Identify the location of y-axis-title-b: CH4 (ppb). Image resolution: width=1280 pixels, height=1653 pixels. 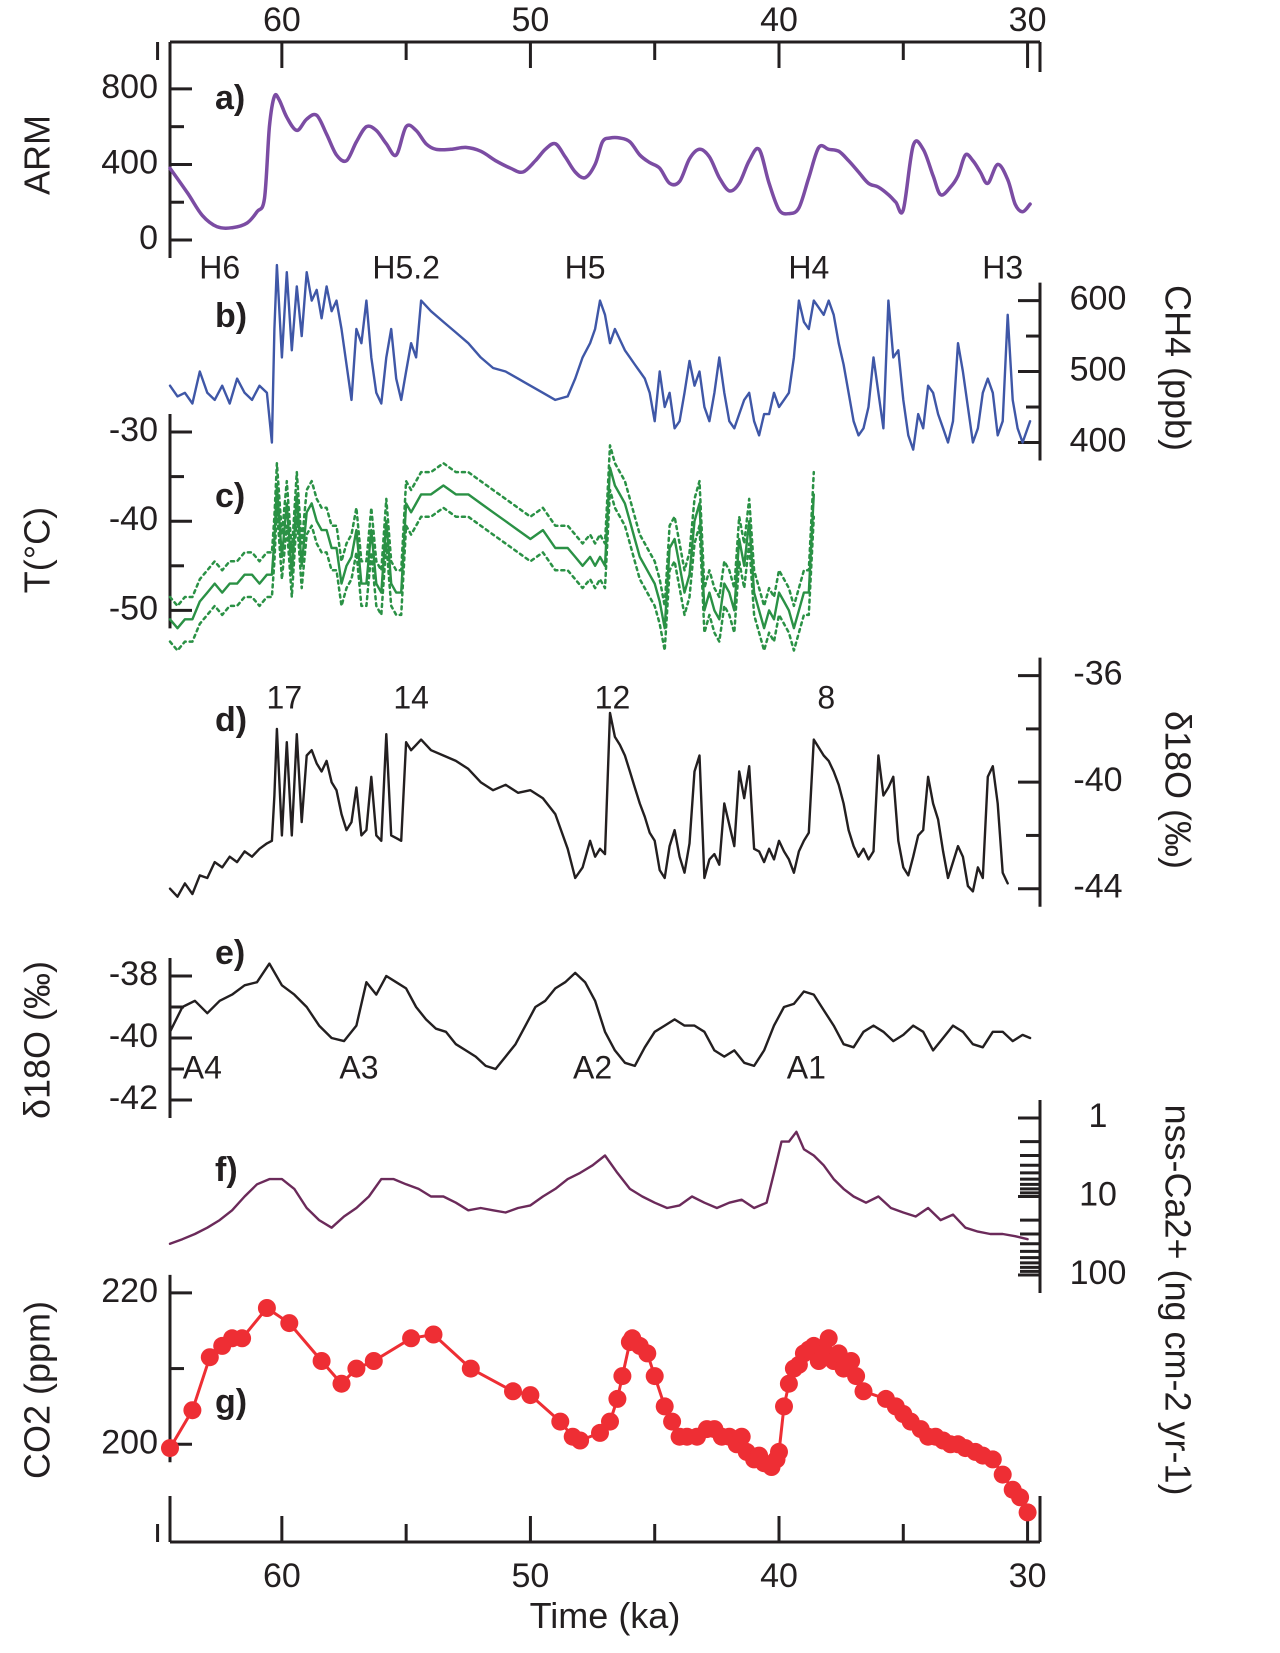
(1177, 368).